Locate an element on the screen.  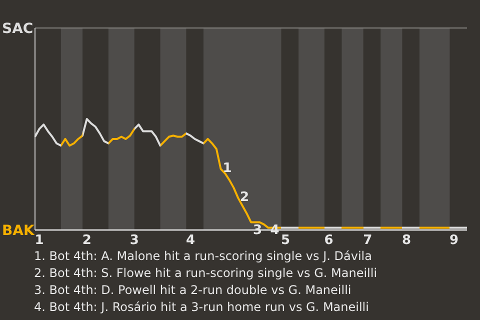
text: 1. Bot 4th: A. Malone hit a run-scoring single vs J. Dávila is located at coordinates (203, 256).